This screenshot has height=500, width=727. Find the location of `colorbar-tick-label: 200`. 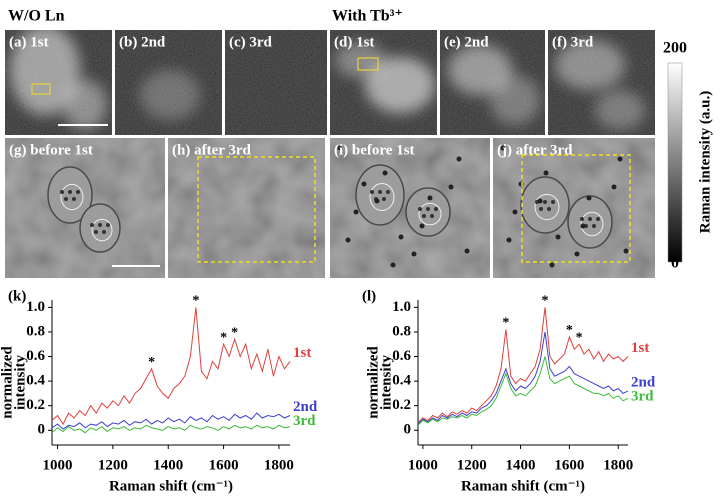

colorbar-tick-label: 200 is located at coordinates (675, 48).